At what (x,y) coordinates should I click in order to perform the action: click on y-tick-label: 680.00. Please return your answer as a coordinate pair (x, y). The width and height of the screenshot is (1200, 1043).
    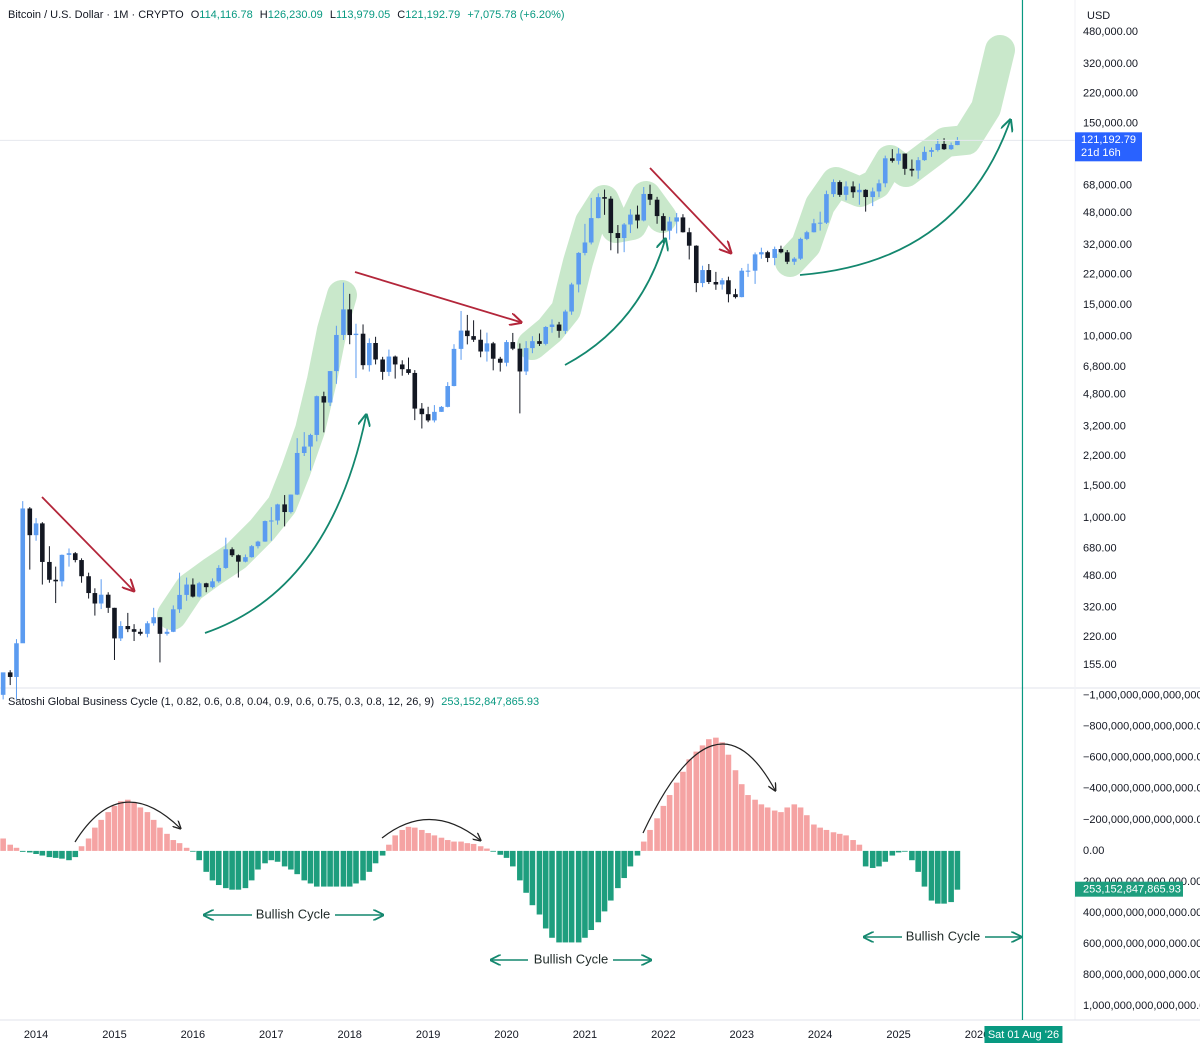
    Looking at the image, I should click on (1100, 548).